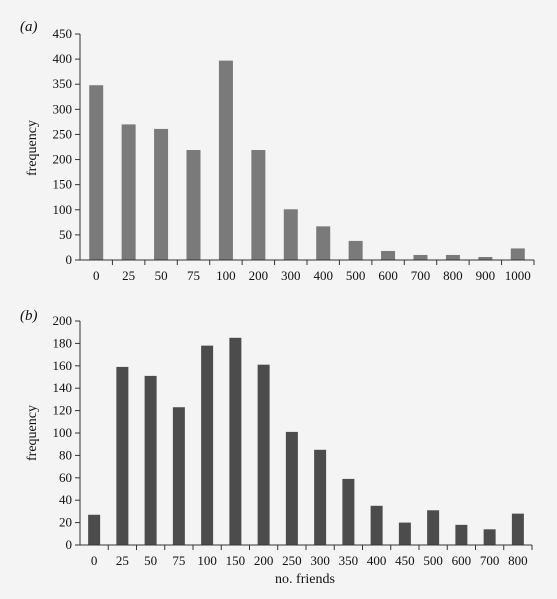 The height and width of the screenshot is (599, 557). What do you see at coordinates (63, 365) in the screenshot?
I see `panel-b-y-tick-label: 160` at bounding box center [63, 365].